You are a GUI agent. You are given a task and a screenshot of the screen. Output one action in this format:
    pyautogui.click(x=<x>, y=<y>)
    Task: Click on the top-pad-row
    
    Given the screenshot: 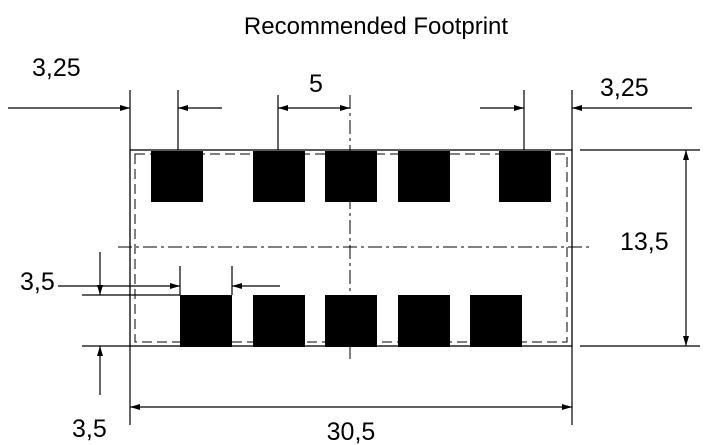 What is the action you would take?
    pyautogui.click(x=351, y=176)
    